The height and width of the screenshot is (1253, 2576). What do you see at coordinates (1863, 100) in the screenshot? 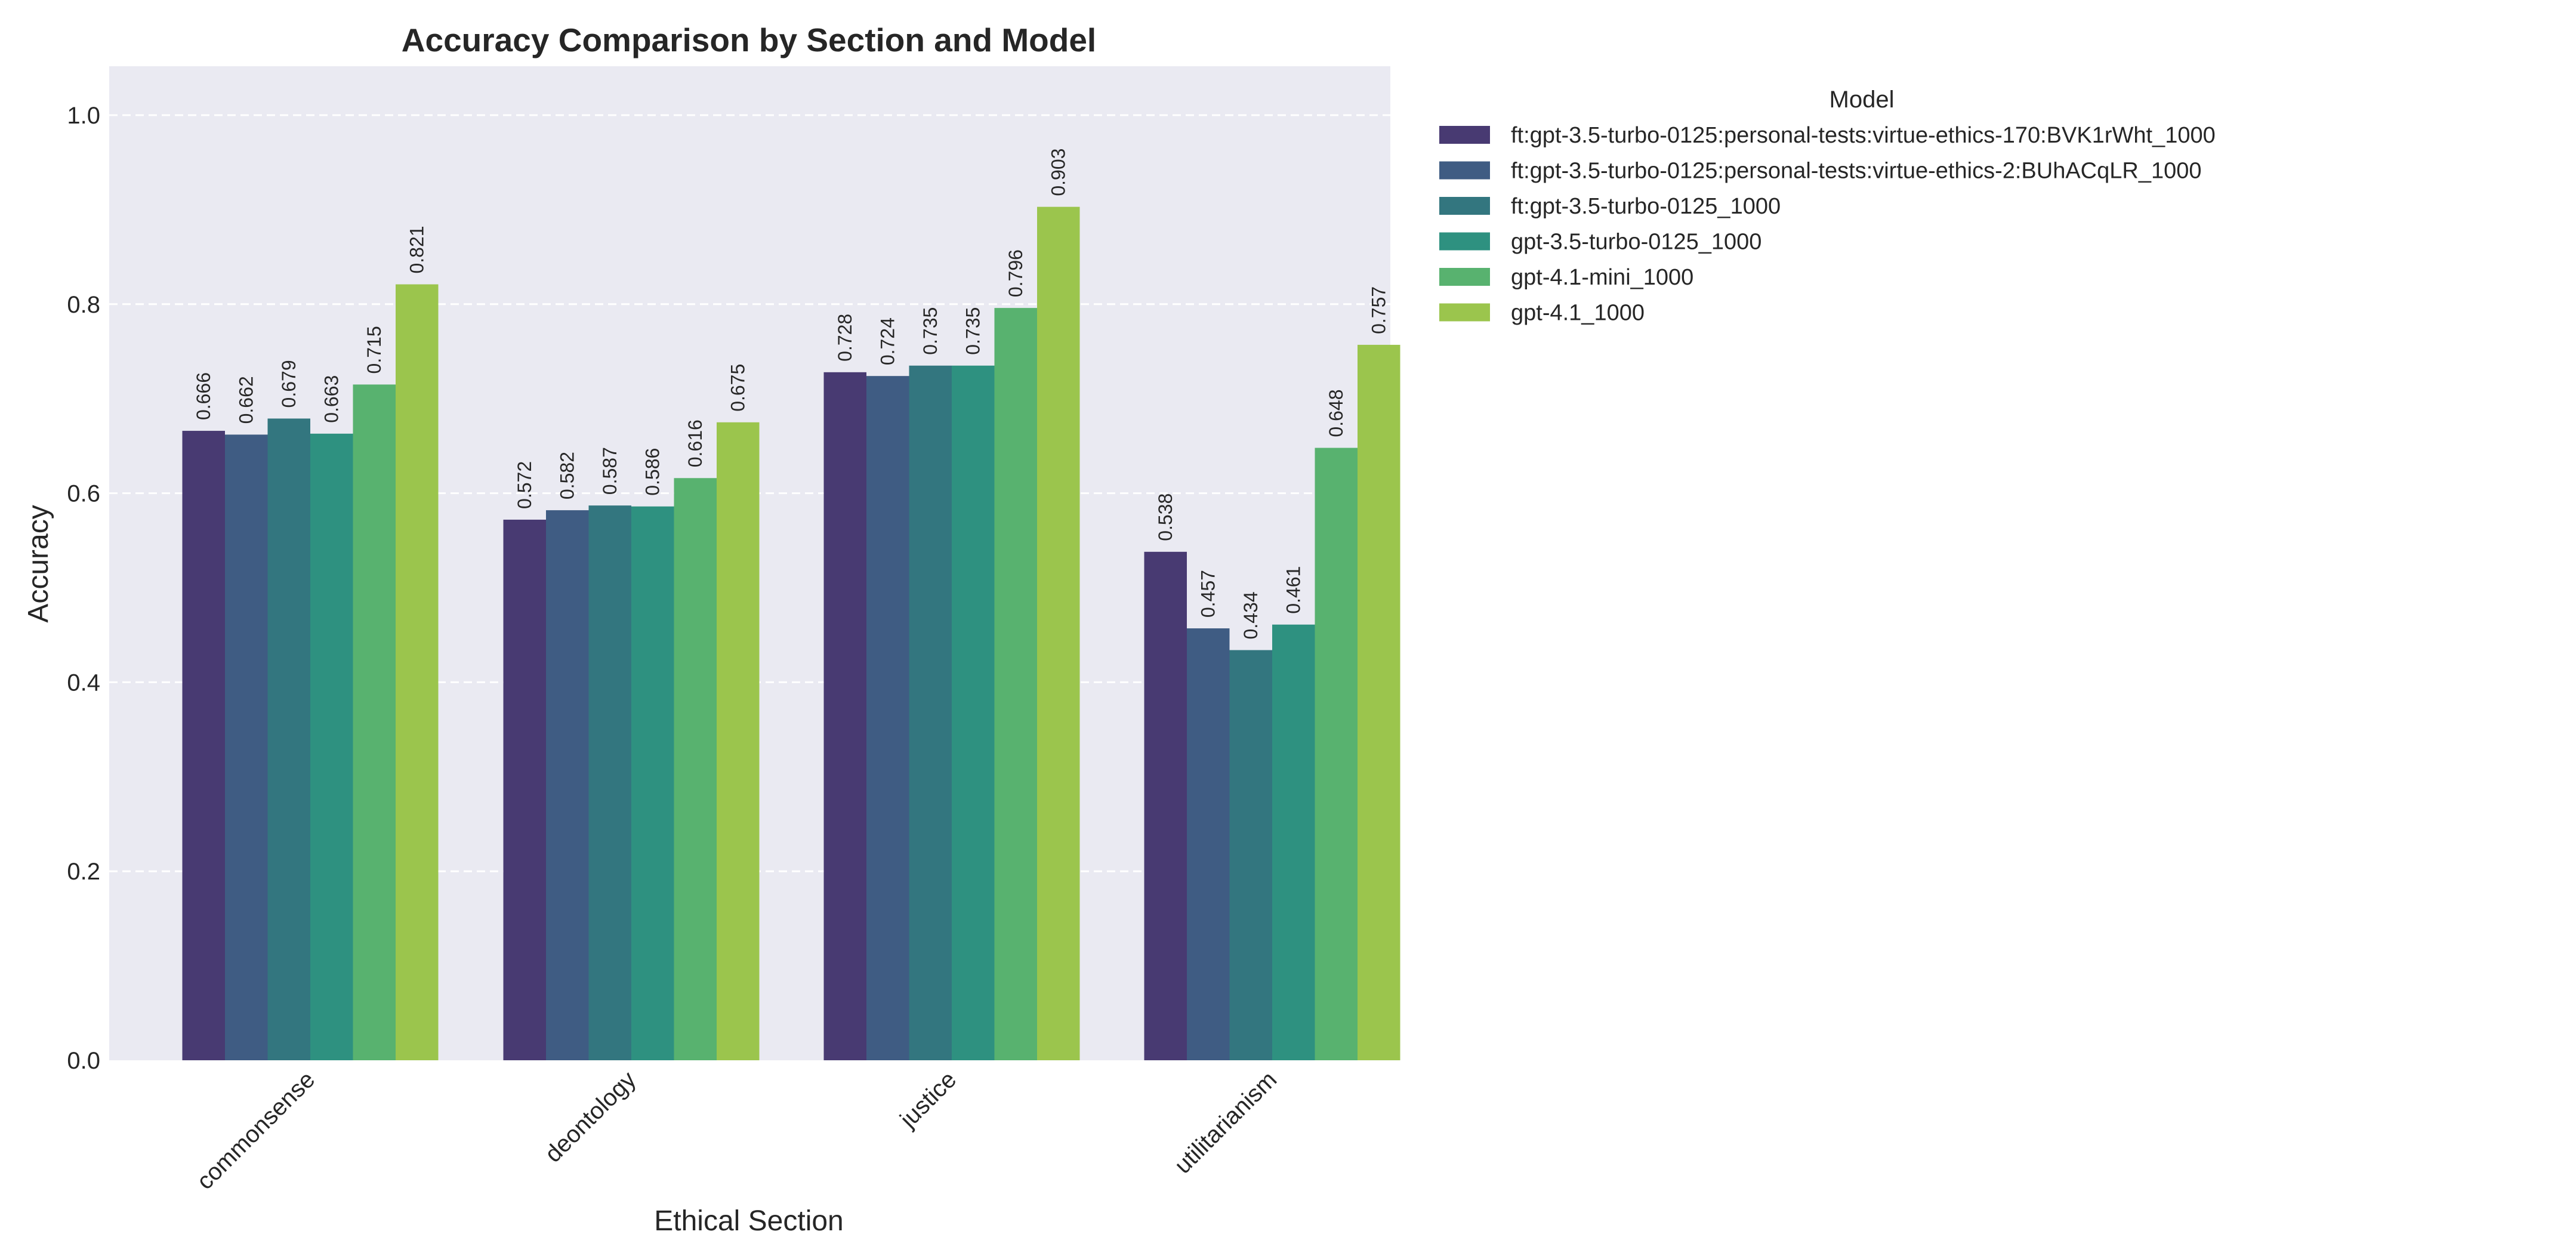
I see `legend-title: Model` at bounding box center [1863, 100].